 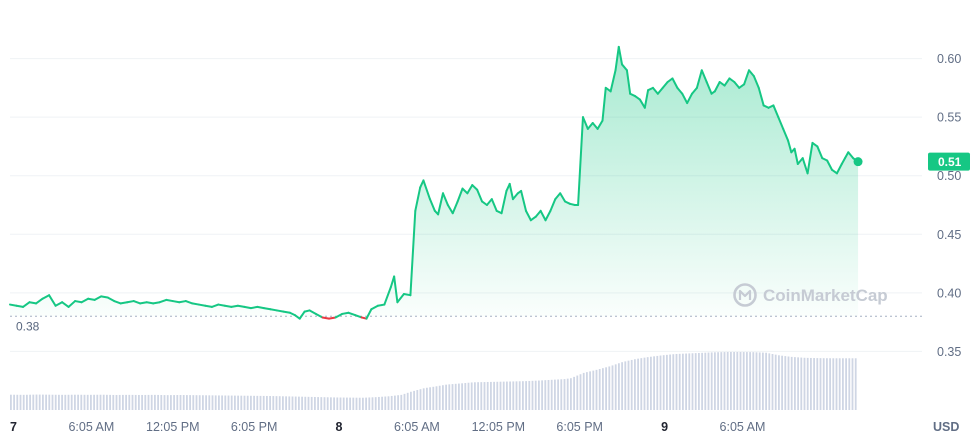 What do you see at coordinates (825, 295) in the screenshot?
I see `watermark-text: CoinMarketCap` at bounding box center [825, 295].